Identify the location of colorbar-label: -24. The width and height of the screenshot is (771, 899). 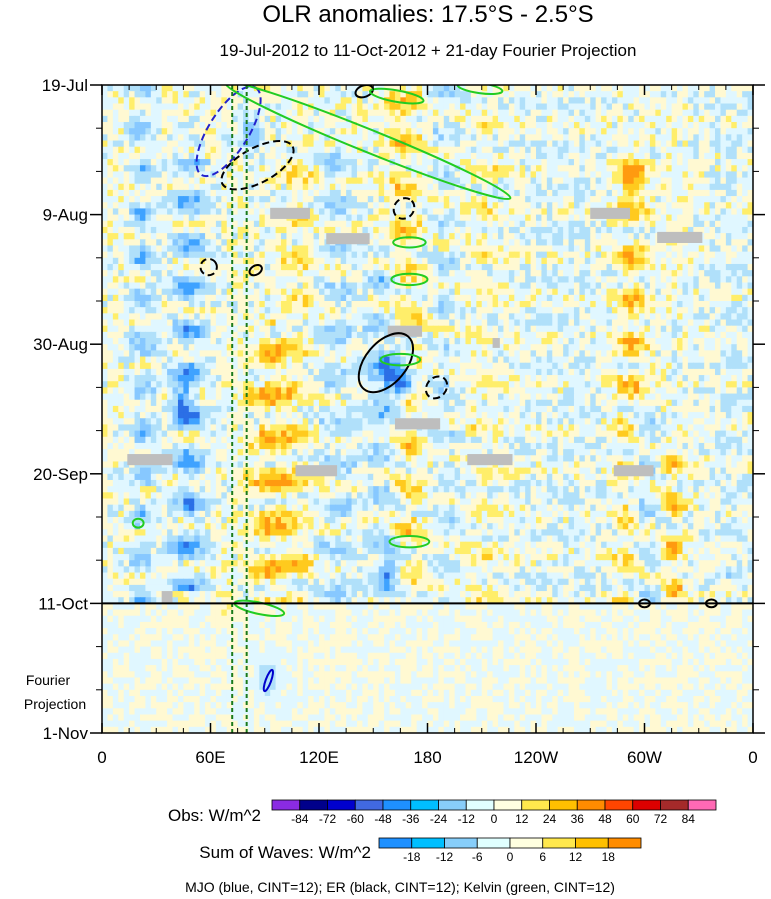
(439, 819).